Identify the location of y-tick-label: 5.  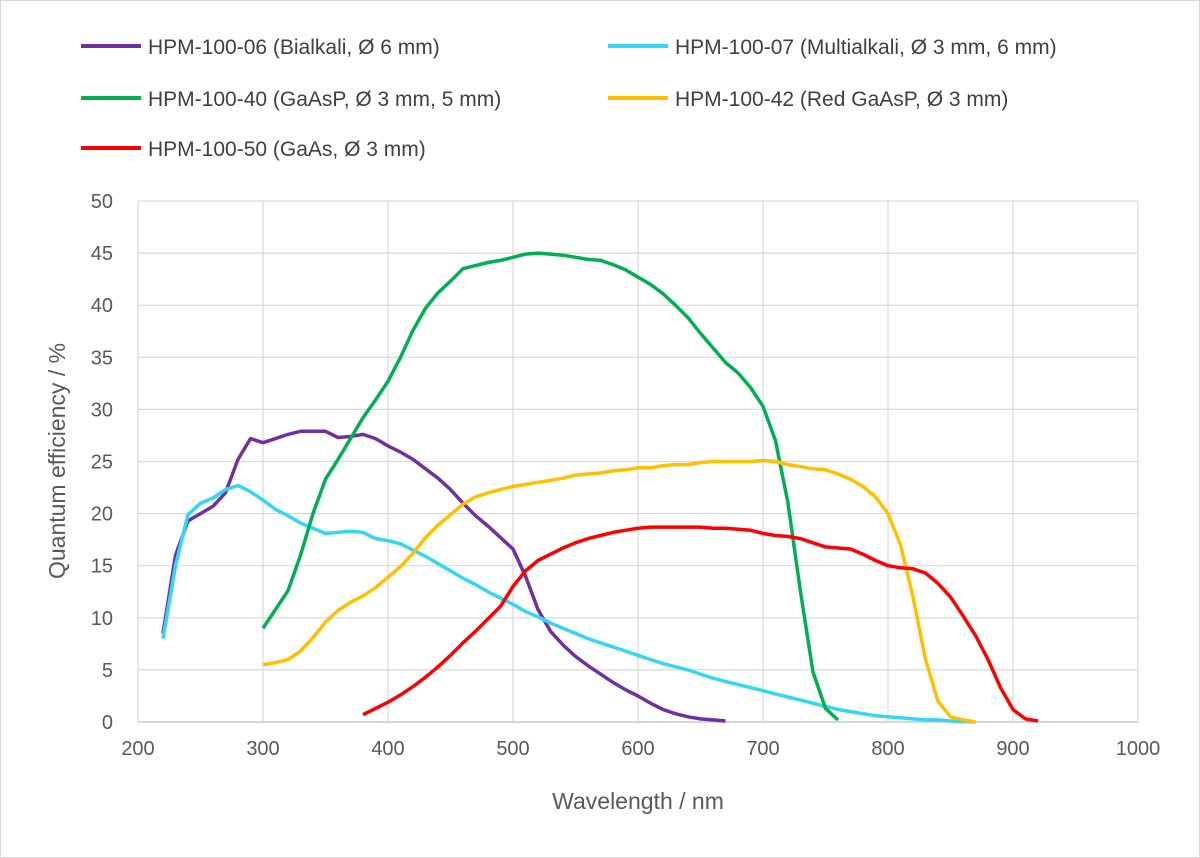
(107, 671).